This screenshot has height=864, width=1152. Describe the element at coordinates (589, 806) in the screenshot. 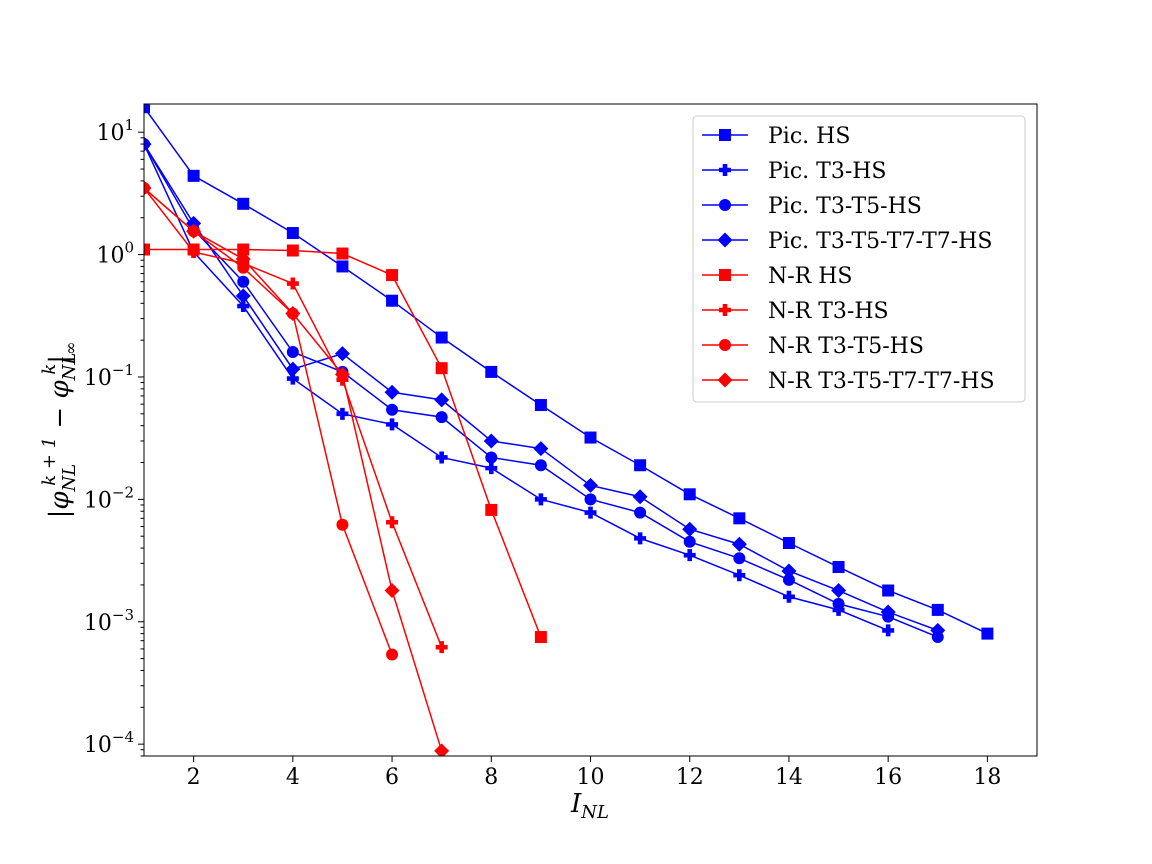

I see `x-axis-label: INL` at that location.